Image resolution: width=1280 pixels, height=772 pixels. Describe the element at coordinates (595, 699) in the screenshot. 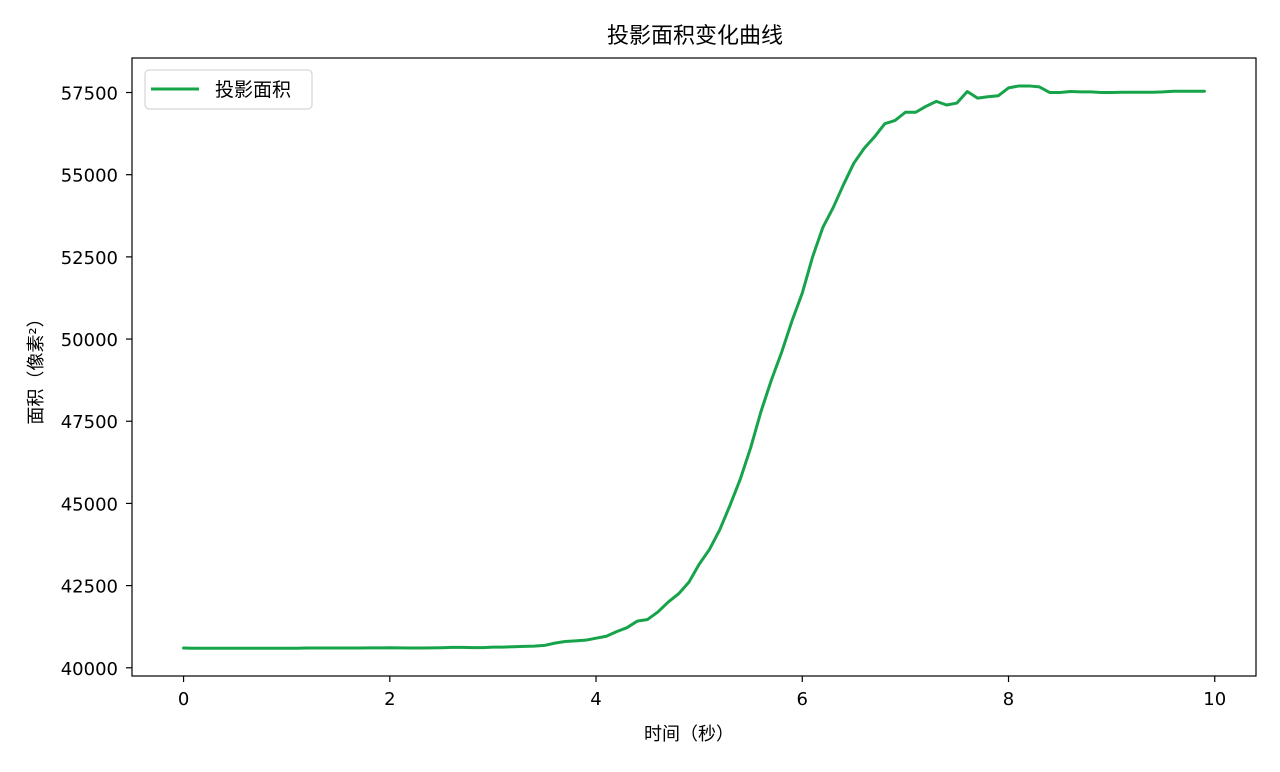

I see `x-tick-label: 4` at that location.